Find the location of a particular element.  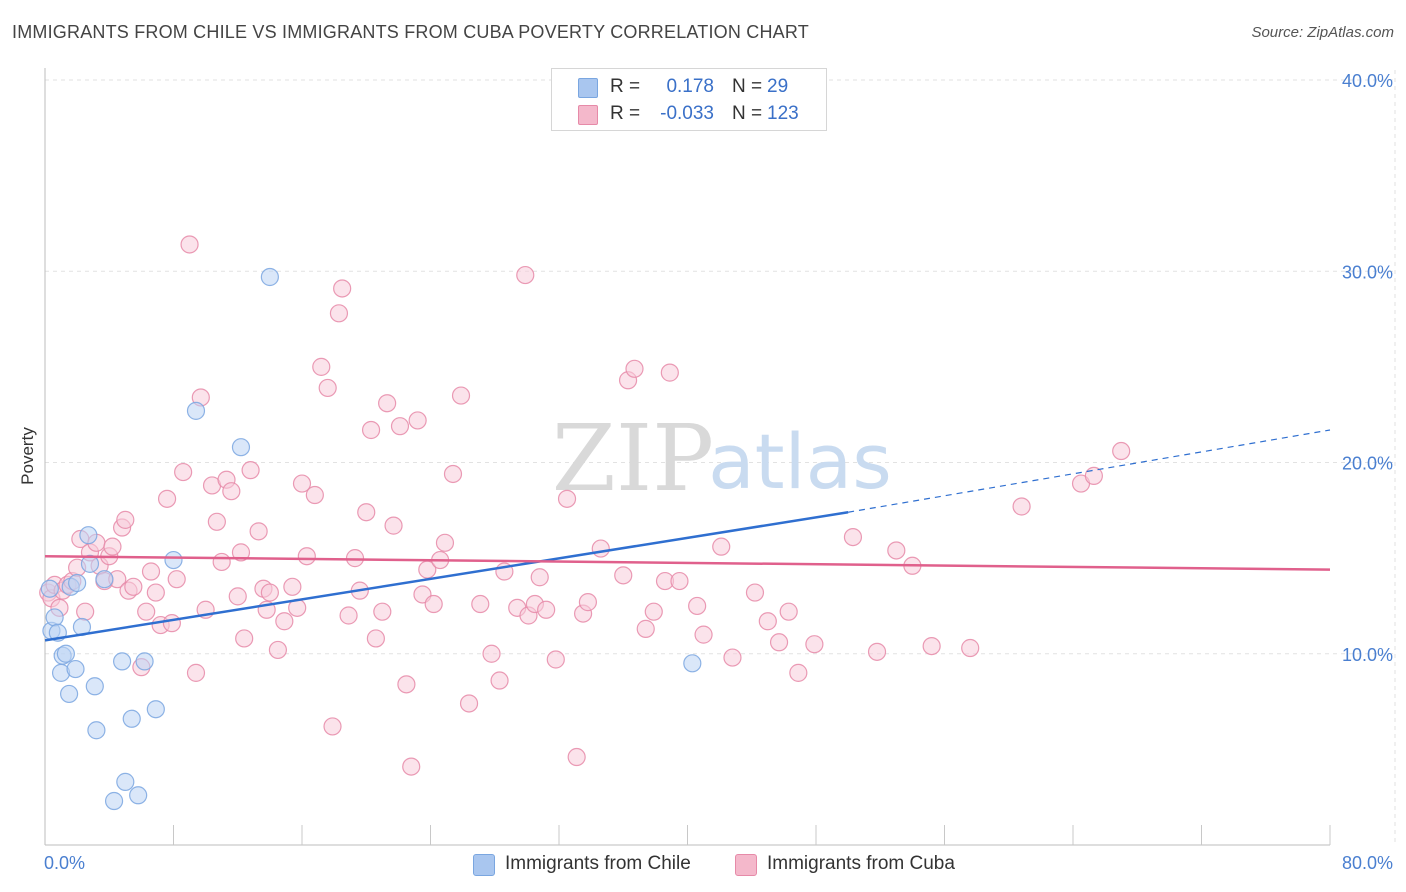

y-tick-label: 10.0% is located at coordinates (1367, 655).